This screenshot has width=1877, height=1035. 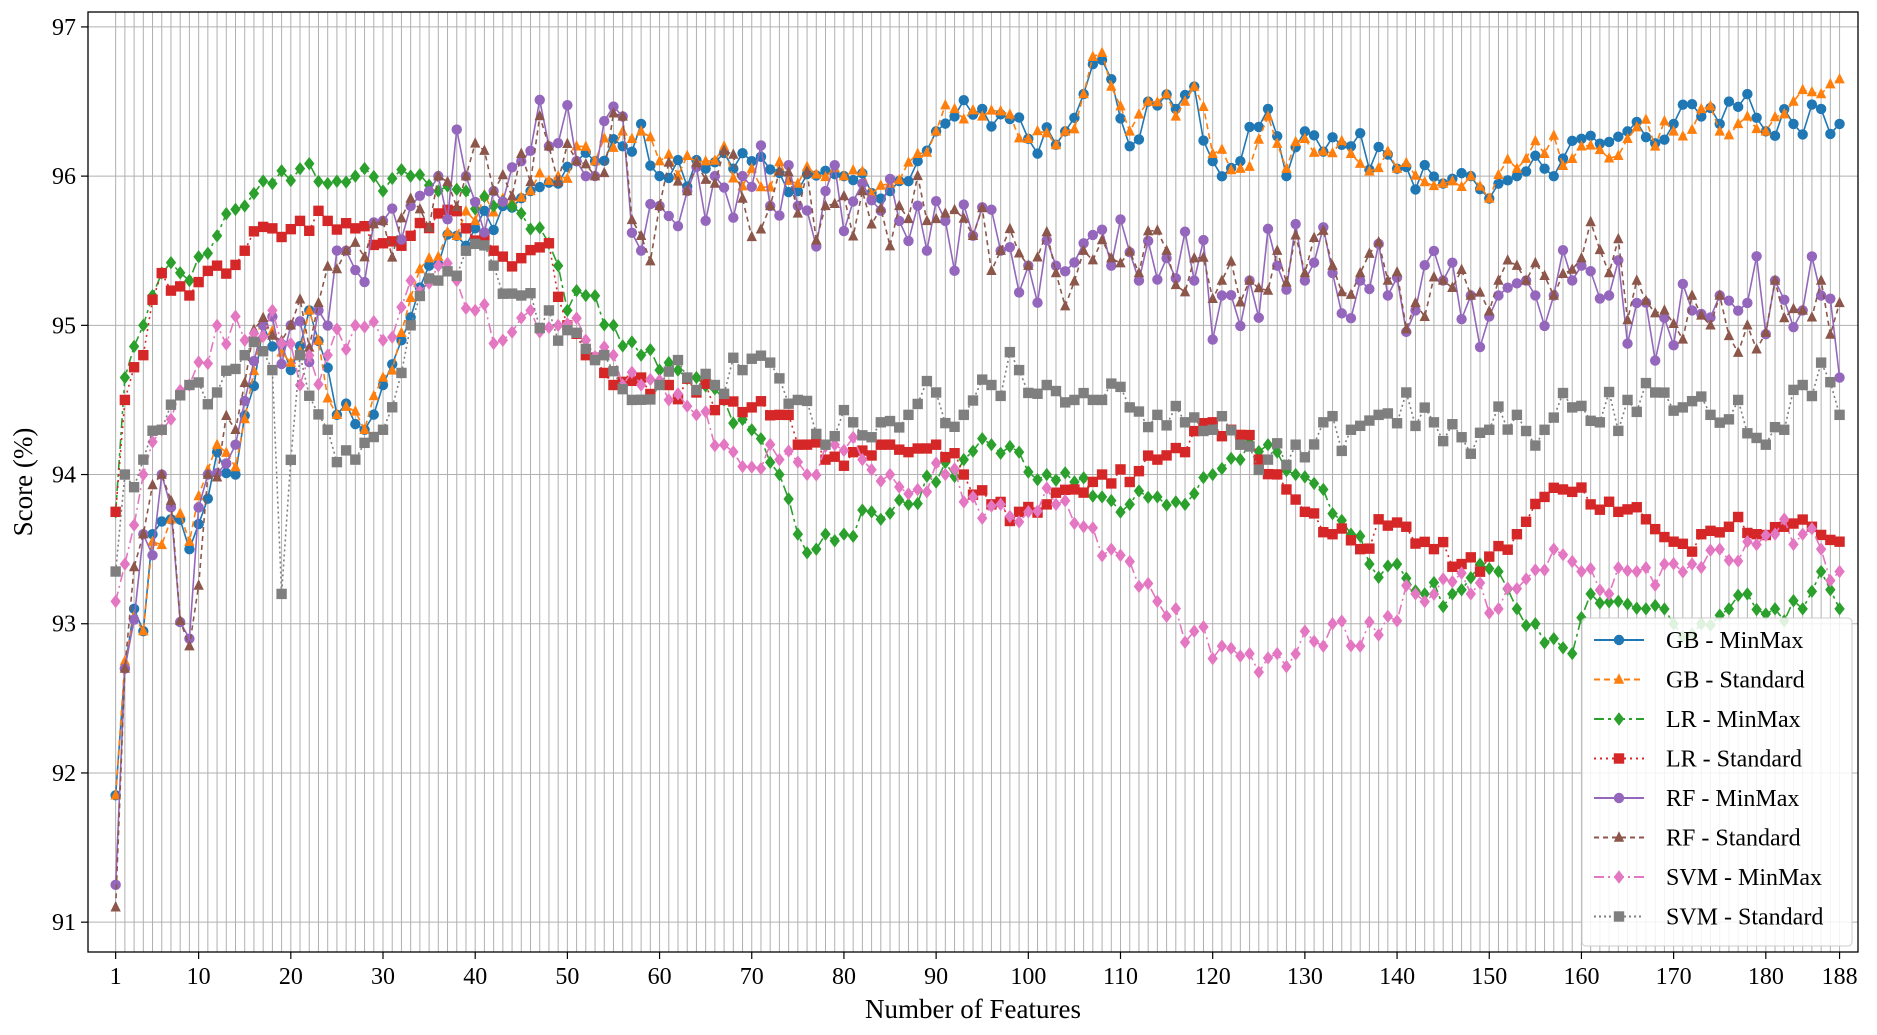 What do you see at coordinates (291, 977) in the screenshot?
I see `x-tick-label: 20` at bounding box center [291, 977].